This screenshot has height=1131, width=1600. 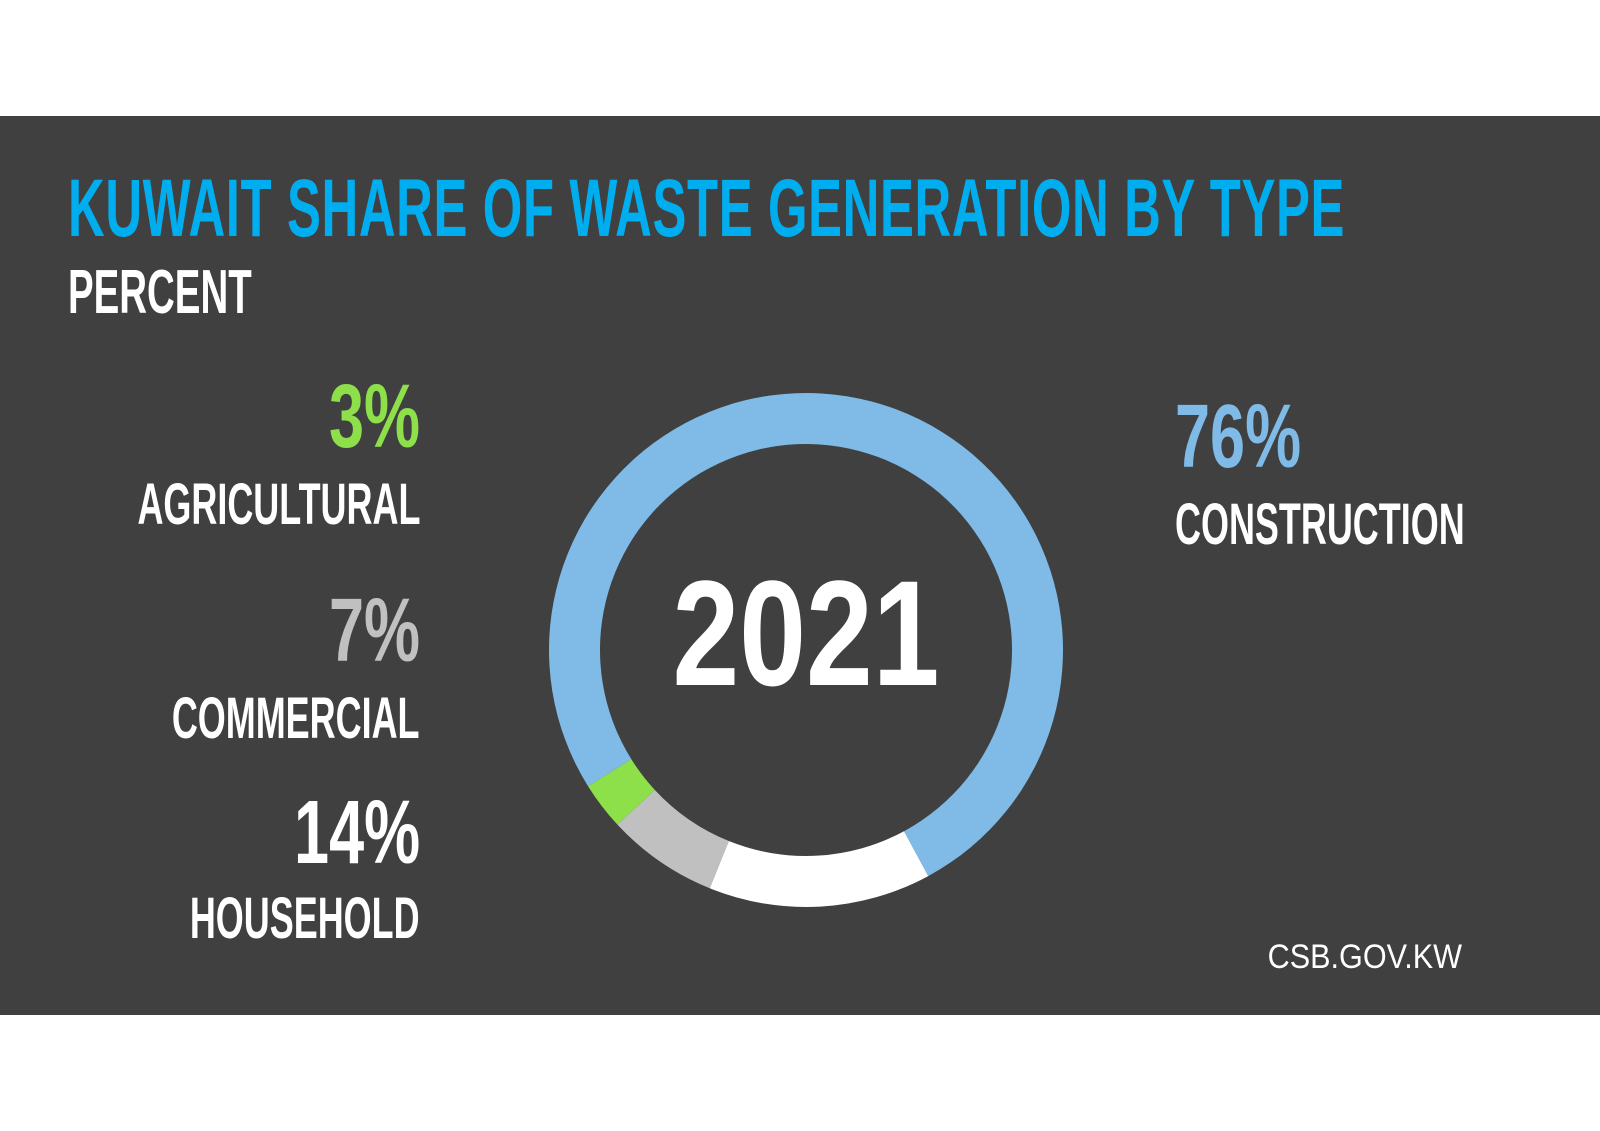 What do you see at coordinates (160, 292) in the screenshot?
I see `chart-subtitle: PERCENT` at bounding box center [160, 292].